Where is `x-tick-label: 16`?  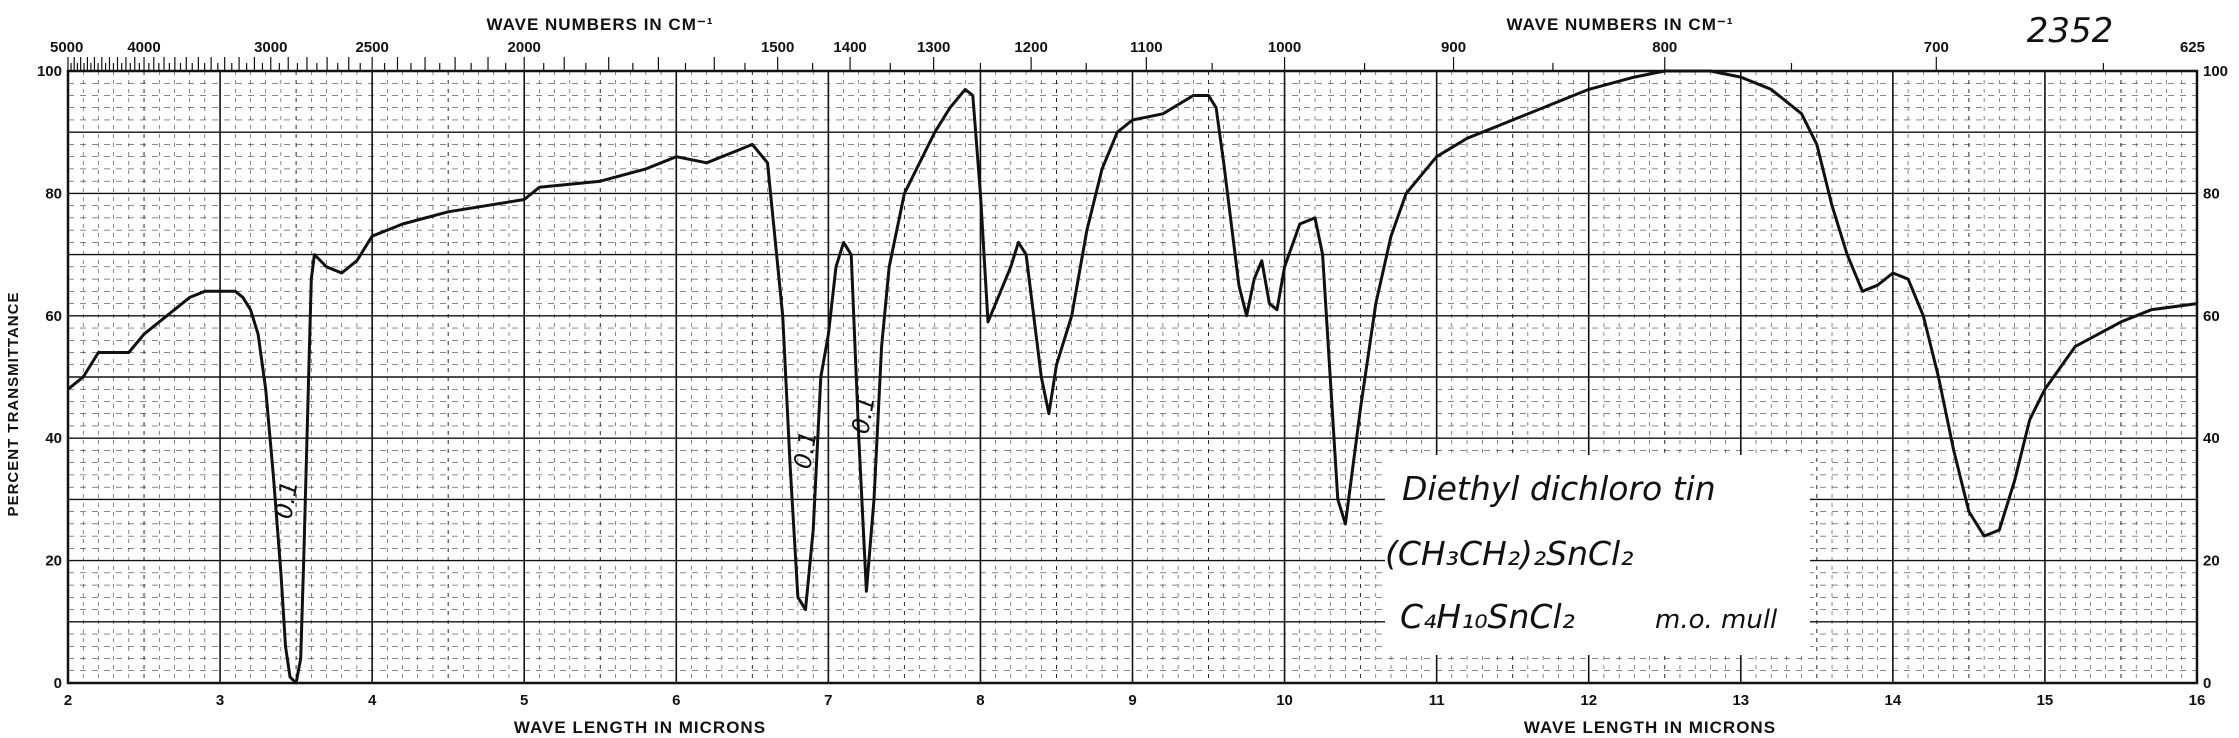
x-tick-label: 16 is located at coordinates (2197, 700).